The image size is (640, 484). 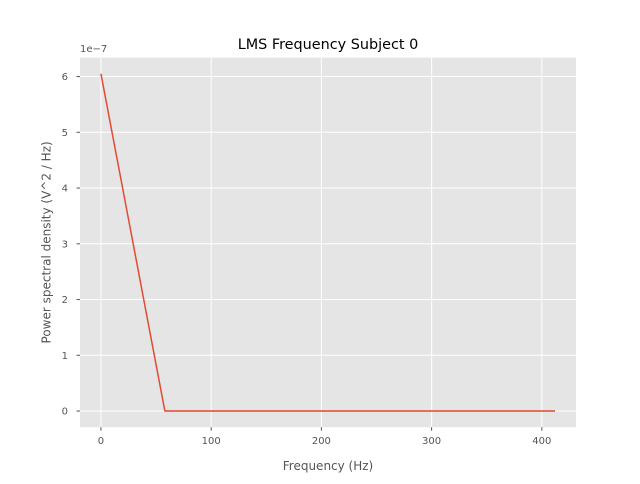 What do you see at coordinates (211, 441) in the screenshot?
I see `x-tick-label-100: 100` at bounding box center [211, 441].